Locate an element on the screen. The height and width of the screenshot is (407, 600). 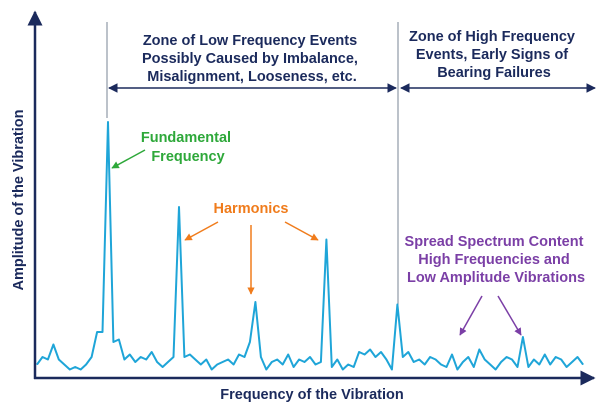
harmonics-label: Harmonics is located at coordinates (251, 209).